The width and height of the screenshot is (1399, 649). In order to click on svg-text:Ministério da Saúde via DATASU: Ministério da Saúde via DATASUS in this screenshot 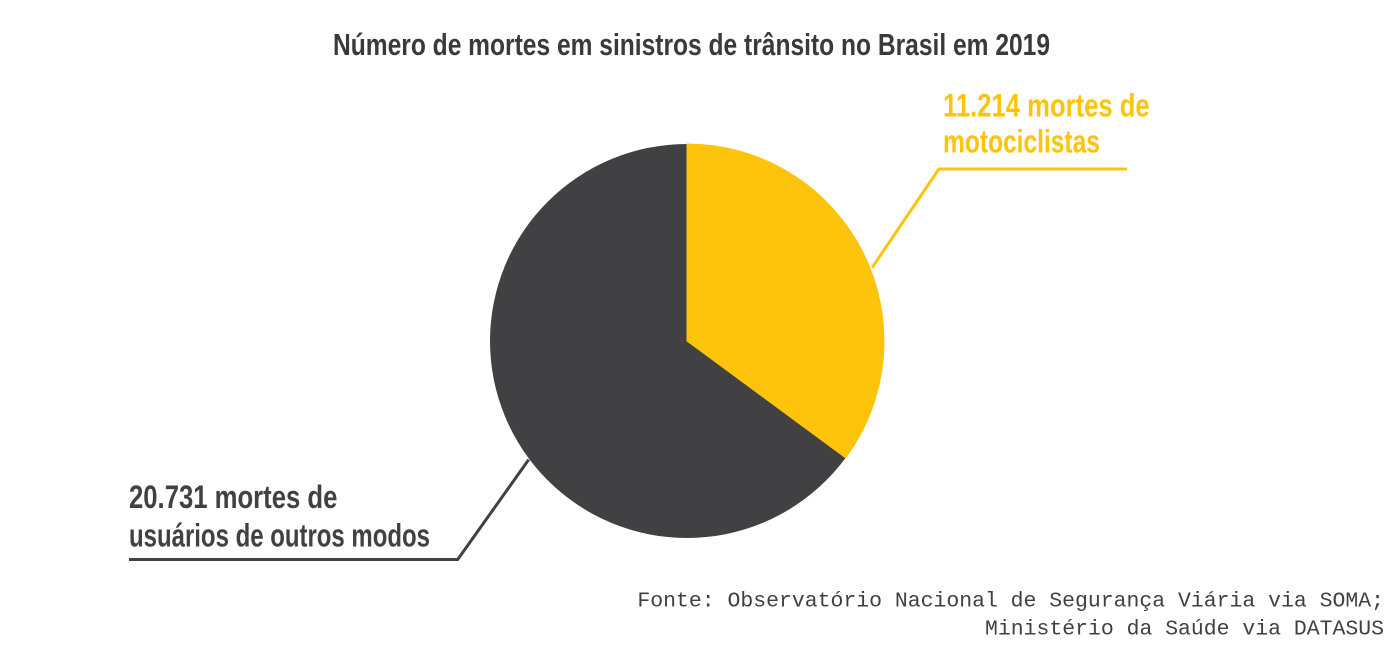, I will do `click(1184, 630)`.